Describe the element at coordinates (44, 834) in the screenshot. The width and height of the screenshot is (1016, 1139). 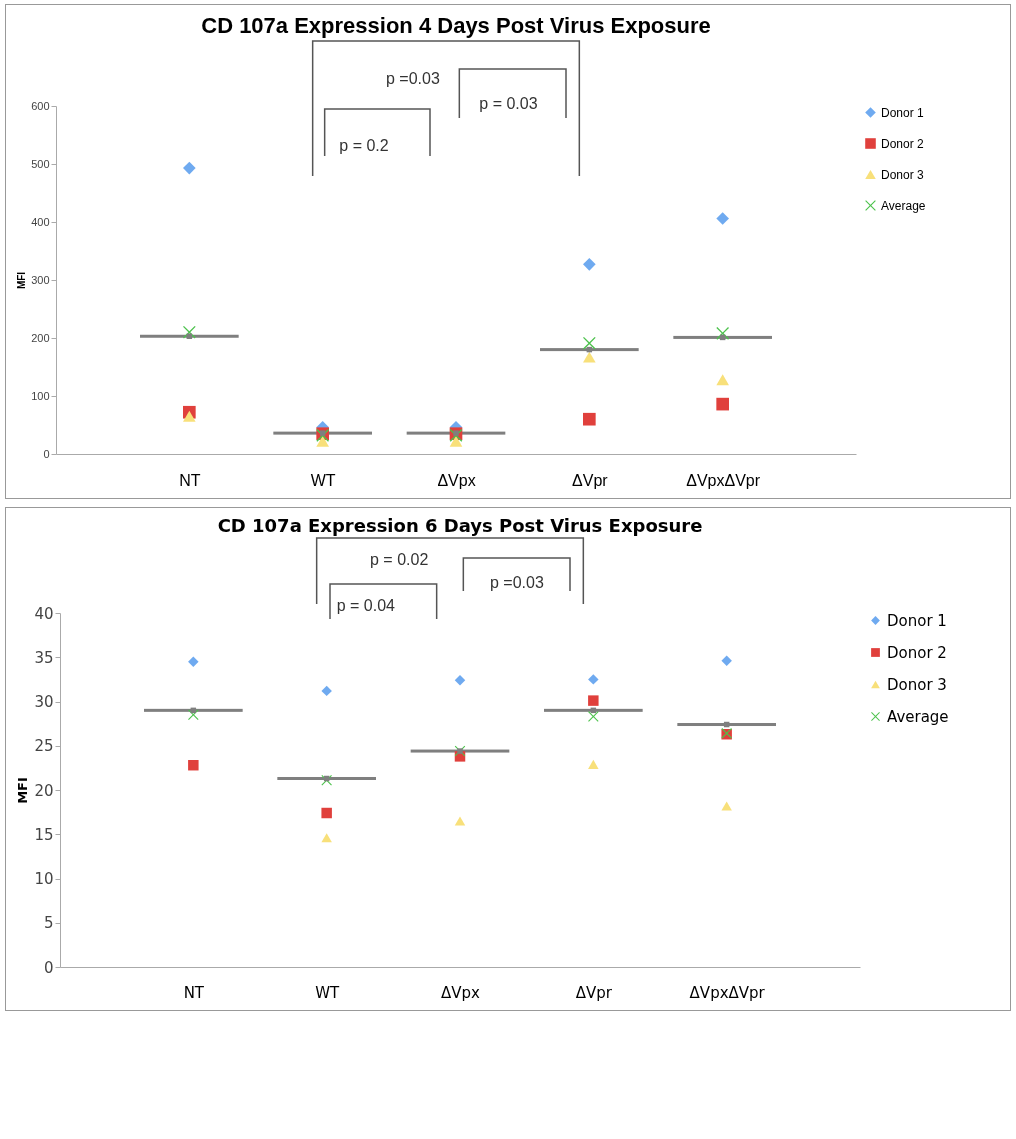
I see `y-tick-label: 15` at that location.